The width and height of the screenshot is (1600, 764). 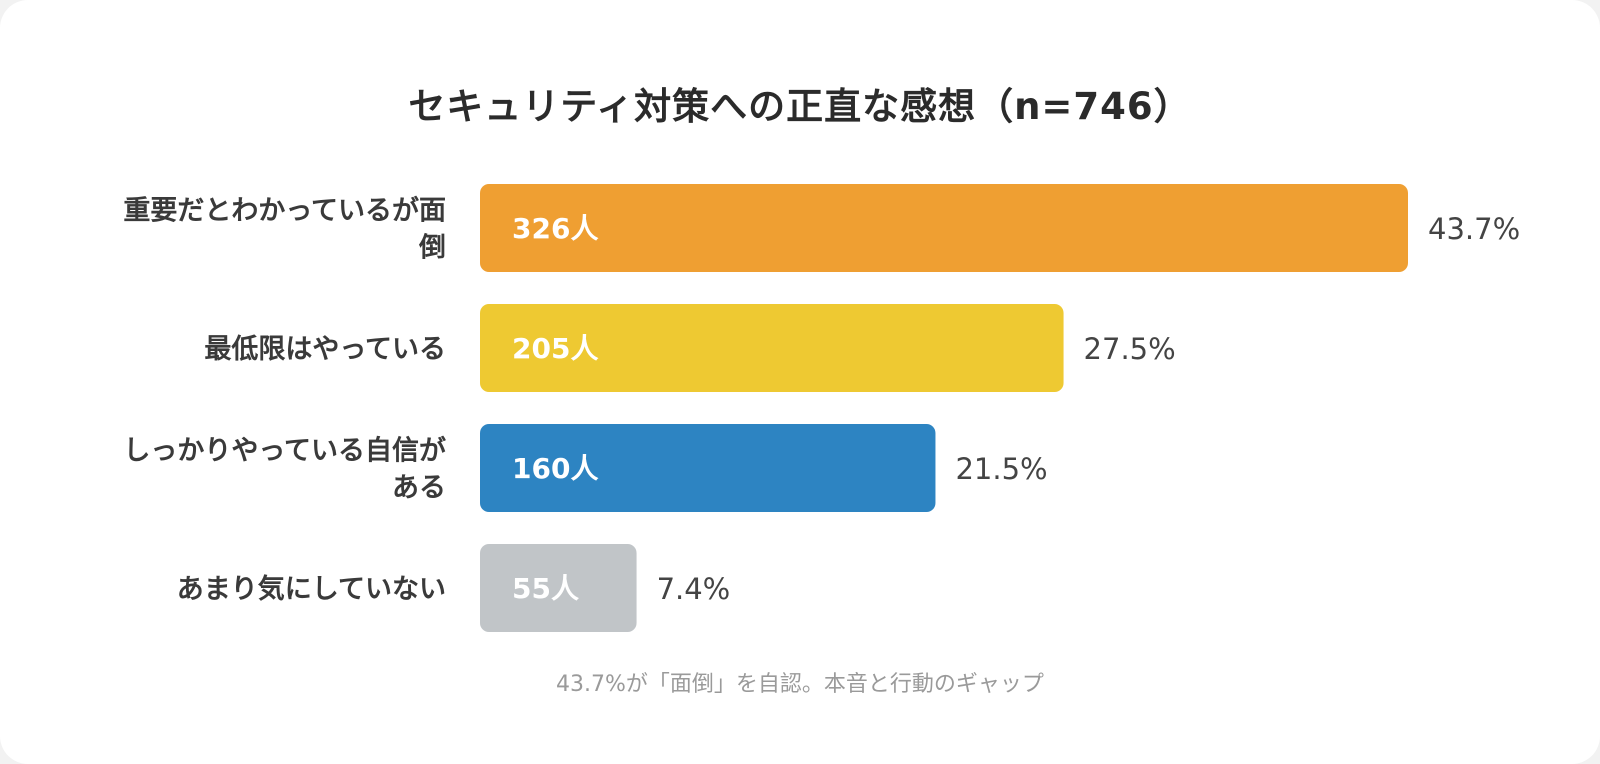 What do you see at coordinates (419, 488) in the screenshot?
I see `category-label-line: ある` at bounding box center [419, 488].